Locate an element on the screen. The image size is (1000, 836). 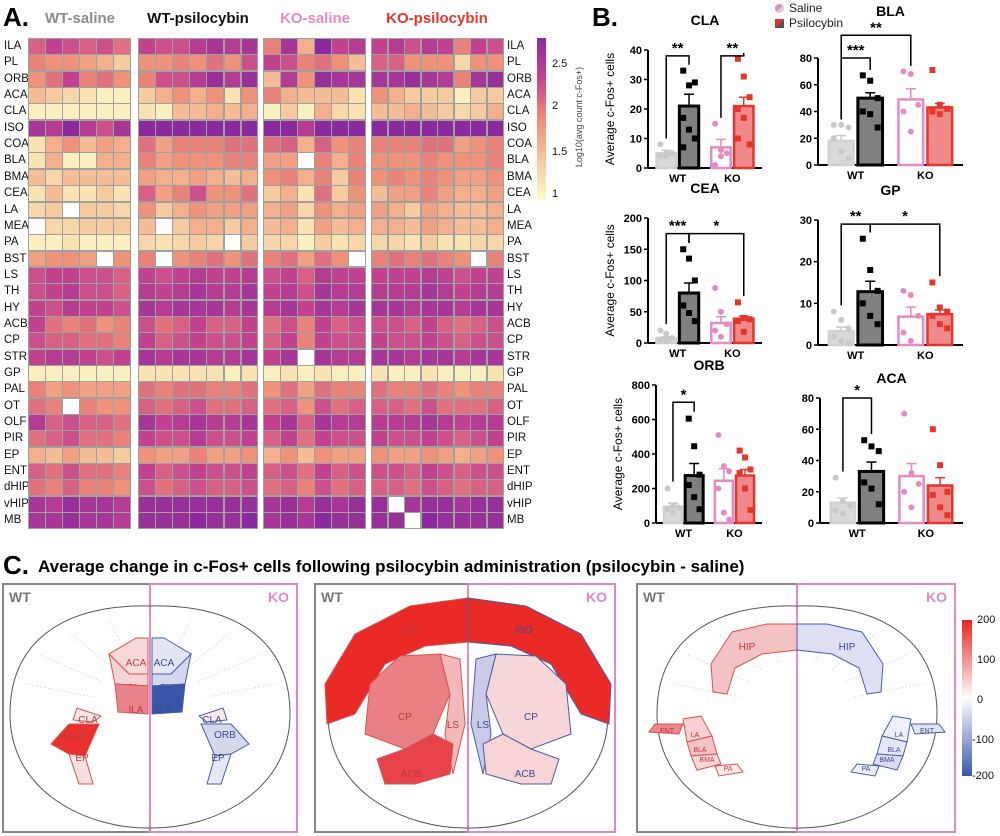
region-label: EP is located at coordinates (82, 758).